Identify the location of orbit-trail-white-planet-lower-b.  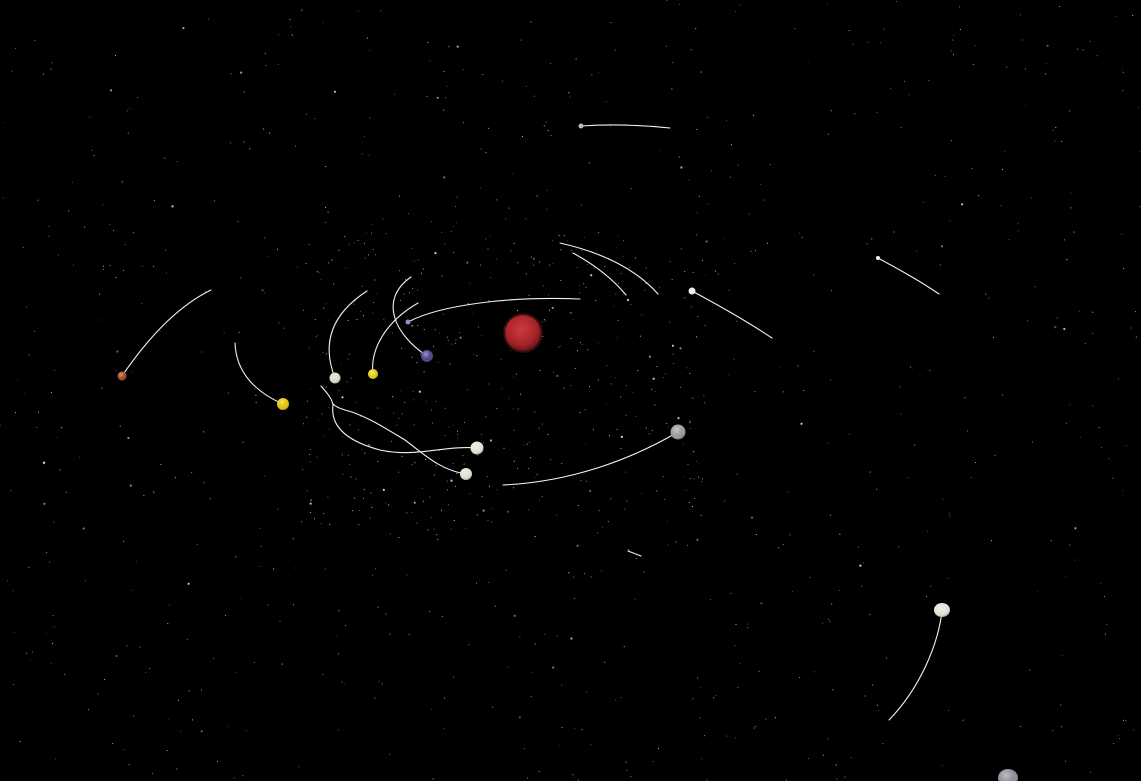
(399, 439).